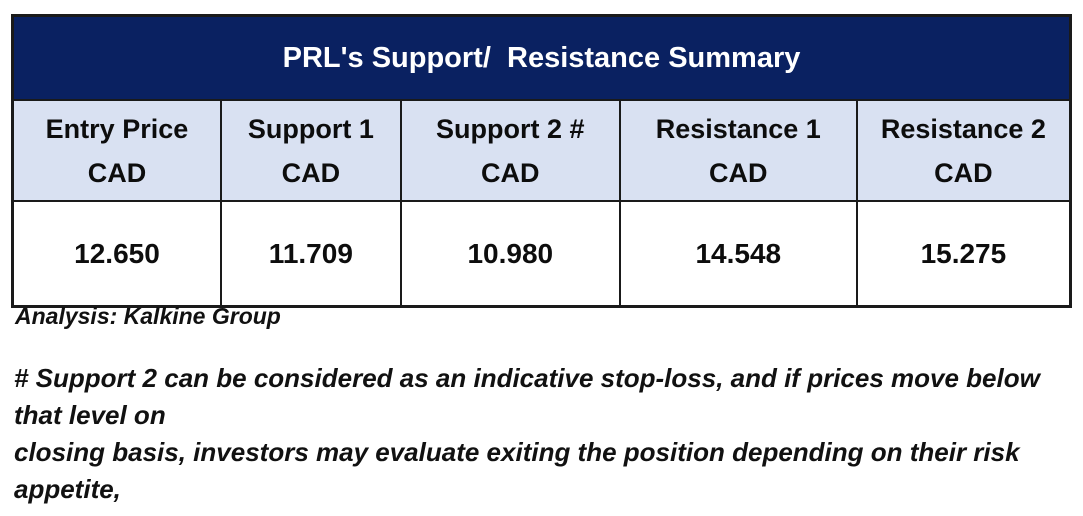  Describe the element at coordinates (310, 150) in the screenshot. I see `column-header-support-1: Support 1 CAD` at that location.